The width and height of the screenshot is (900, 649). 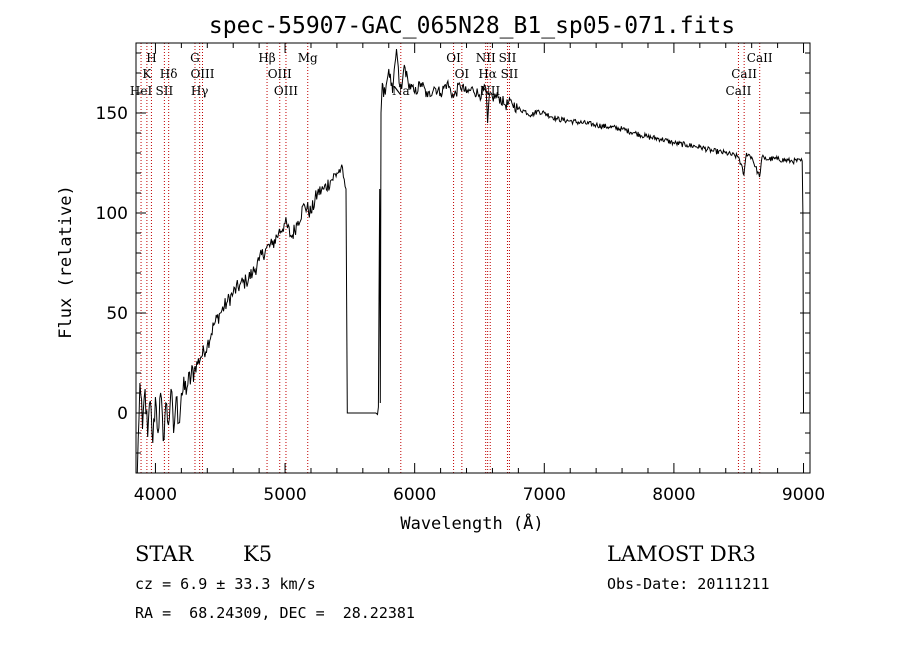 What do you see at coordinates (112, 214) in the screenshot?
I see `y-tick-label: 100` at bounding box center [112, 214].